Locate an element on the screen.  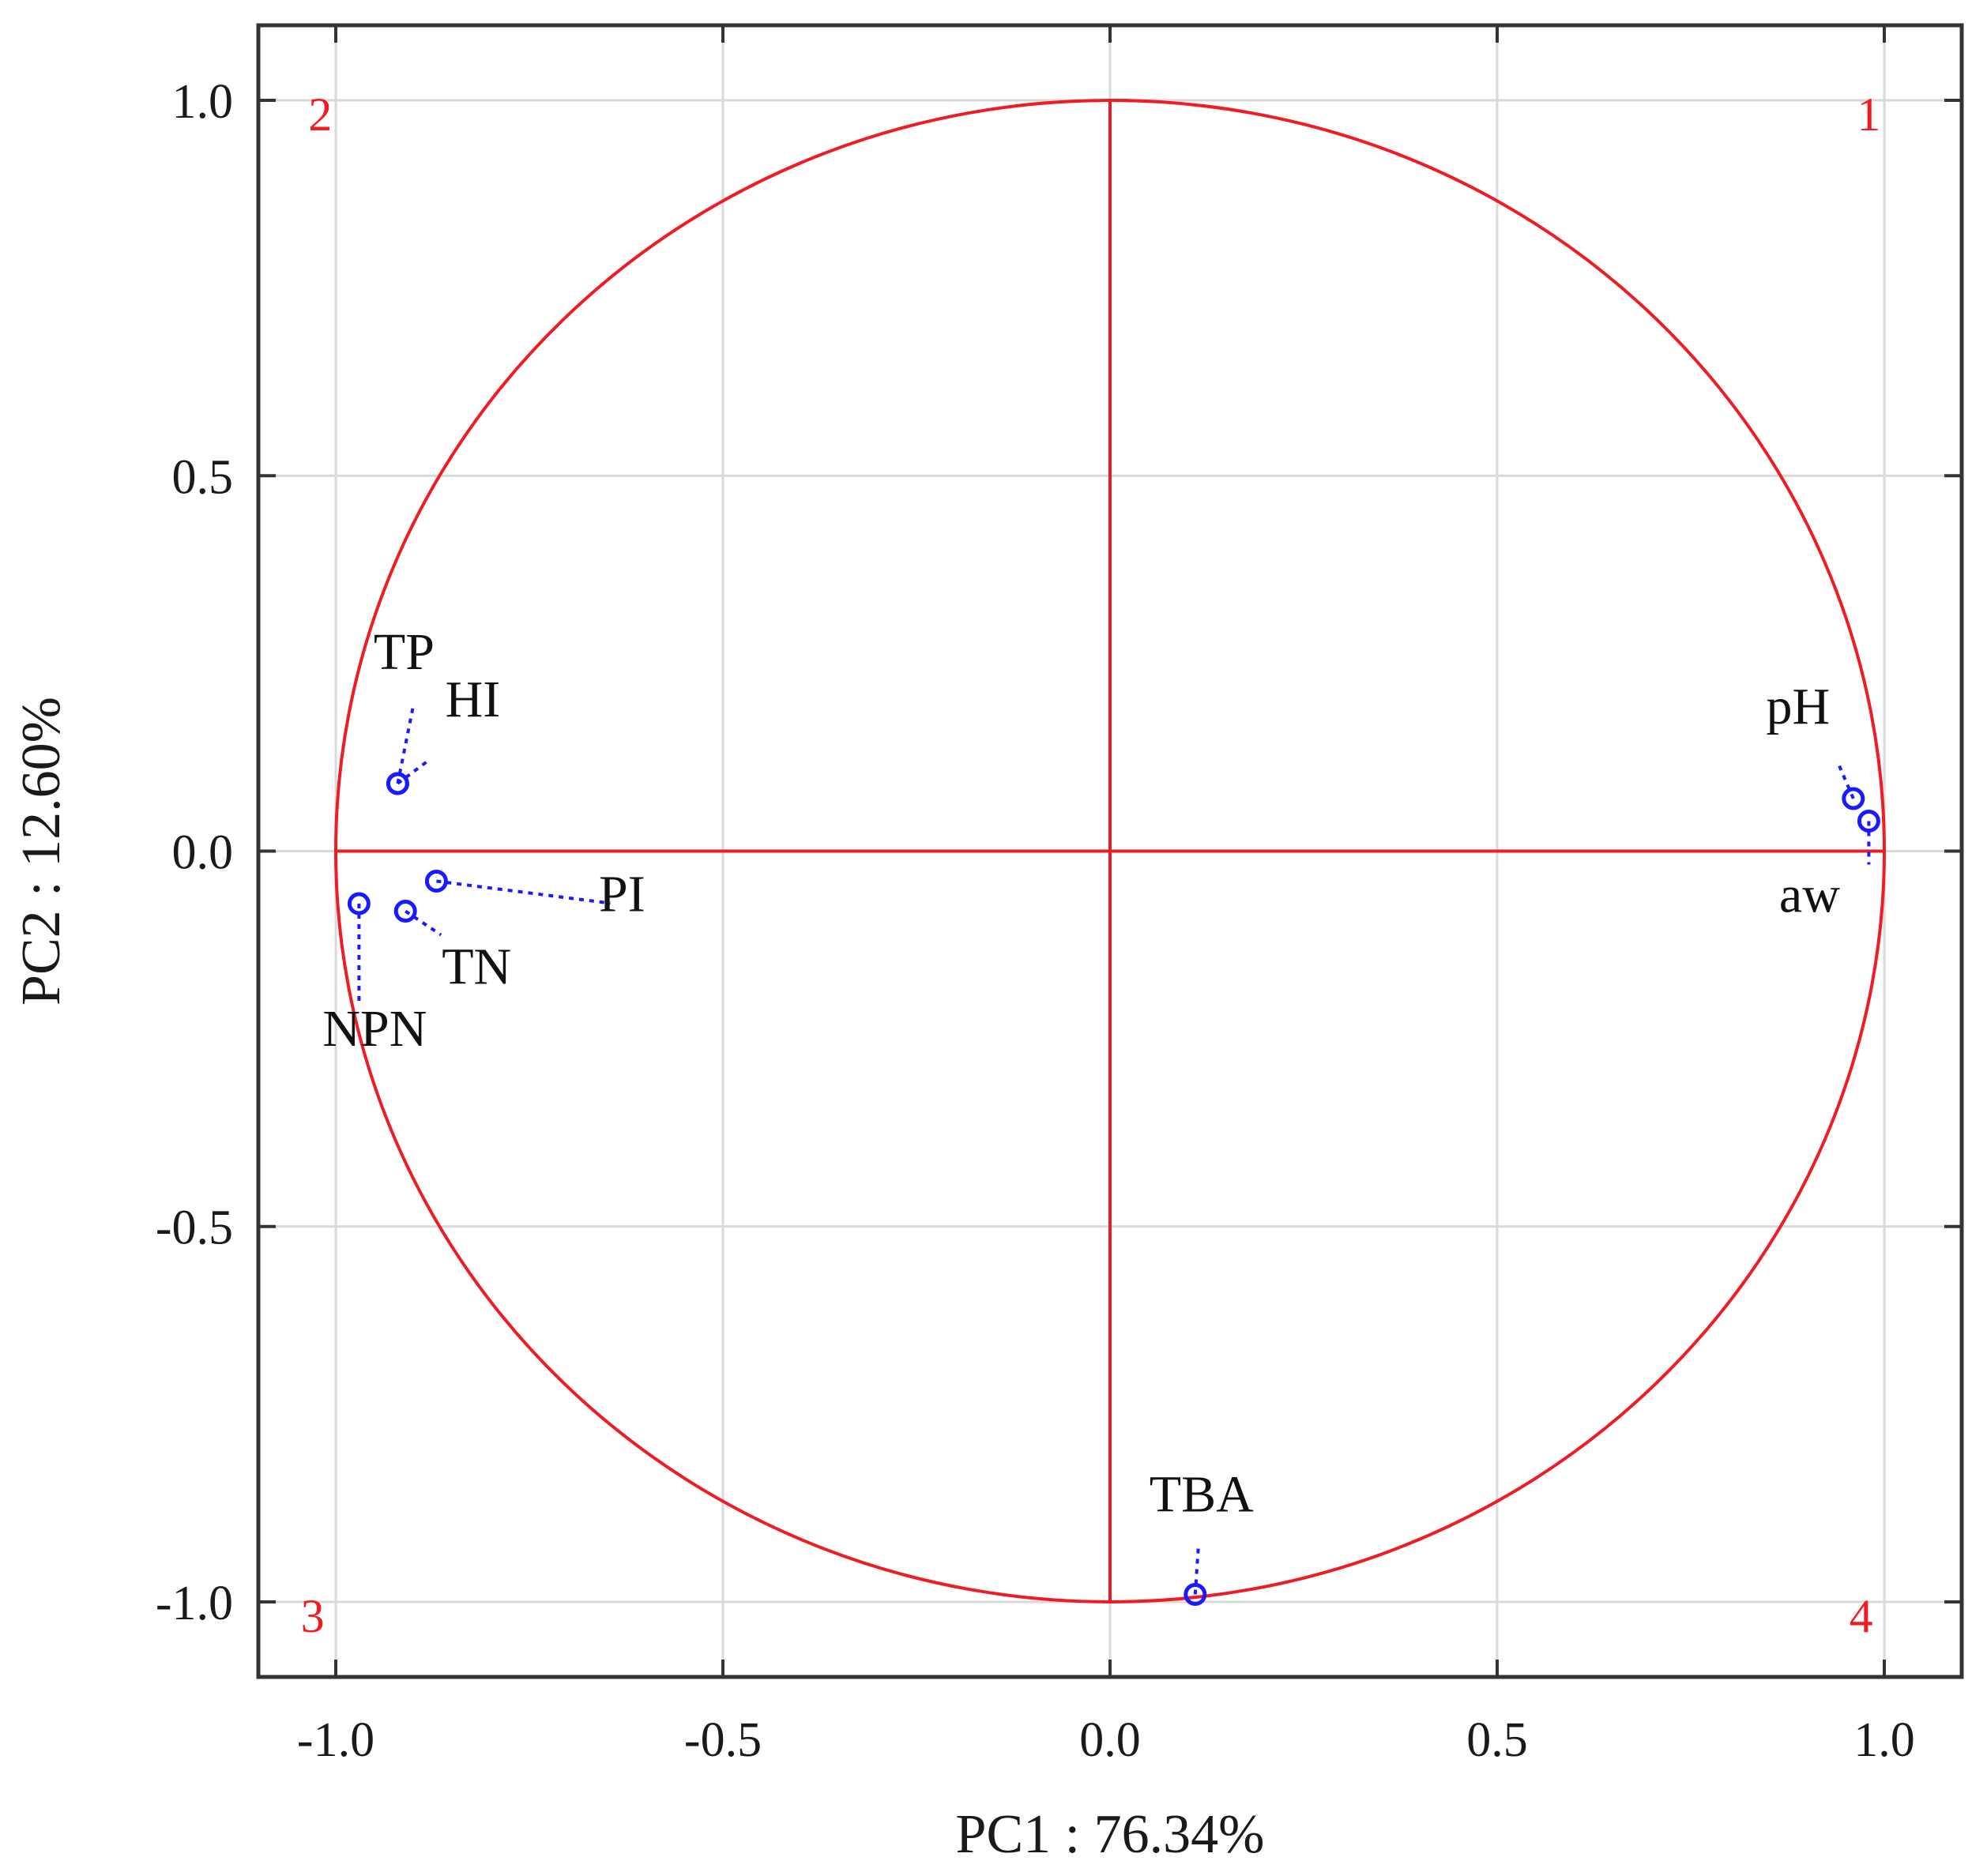
point-label: NPN is located at coordinates (374, 1029).